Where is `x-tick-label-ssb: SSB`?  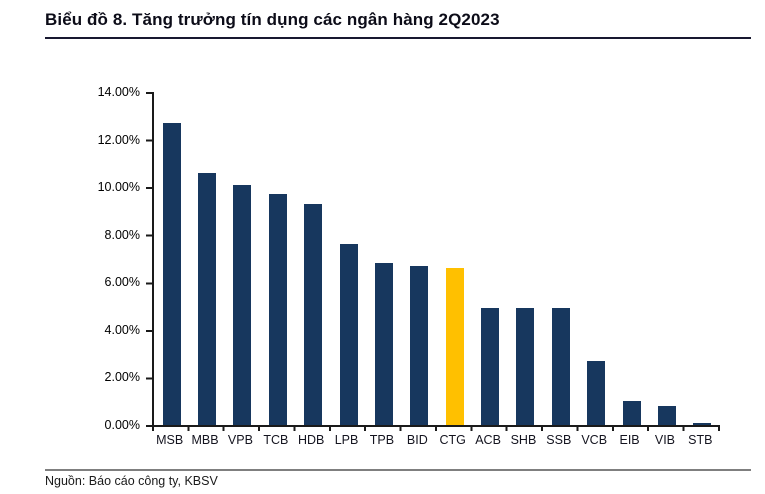
x-tick-label-ssb: SSB is located at coordinates (559, 440).